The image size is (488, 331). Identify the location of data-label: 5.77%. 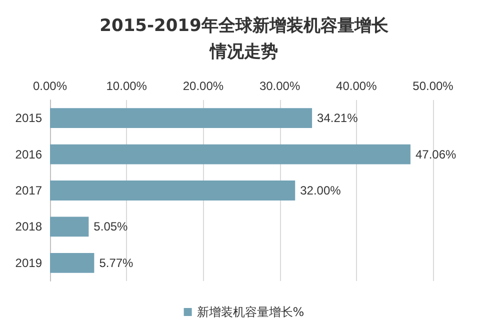
(116, 263).